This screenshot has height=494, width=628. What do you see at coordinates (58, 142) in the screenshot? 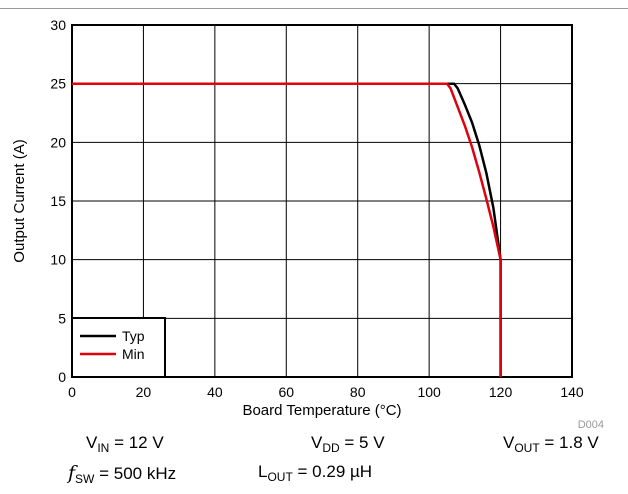
I see `y-tick-label: 20` at bounding box center [58, 142].